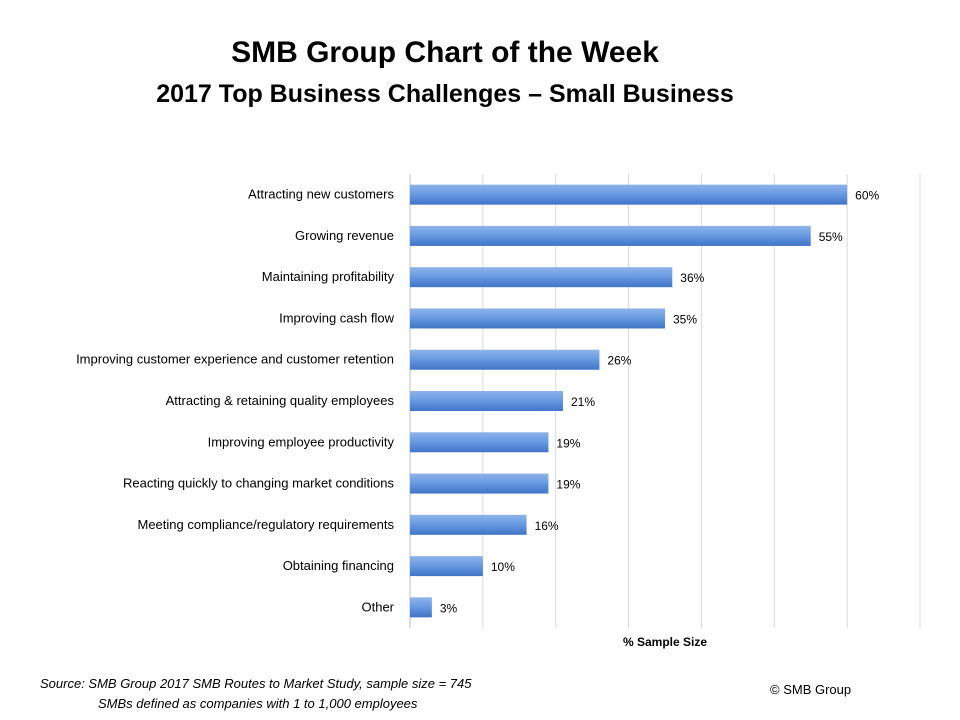 The height and width of the screenshot is (720, 960). I want to click on chart-title: SMB Group Chart of the Week, so click(445, 52).